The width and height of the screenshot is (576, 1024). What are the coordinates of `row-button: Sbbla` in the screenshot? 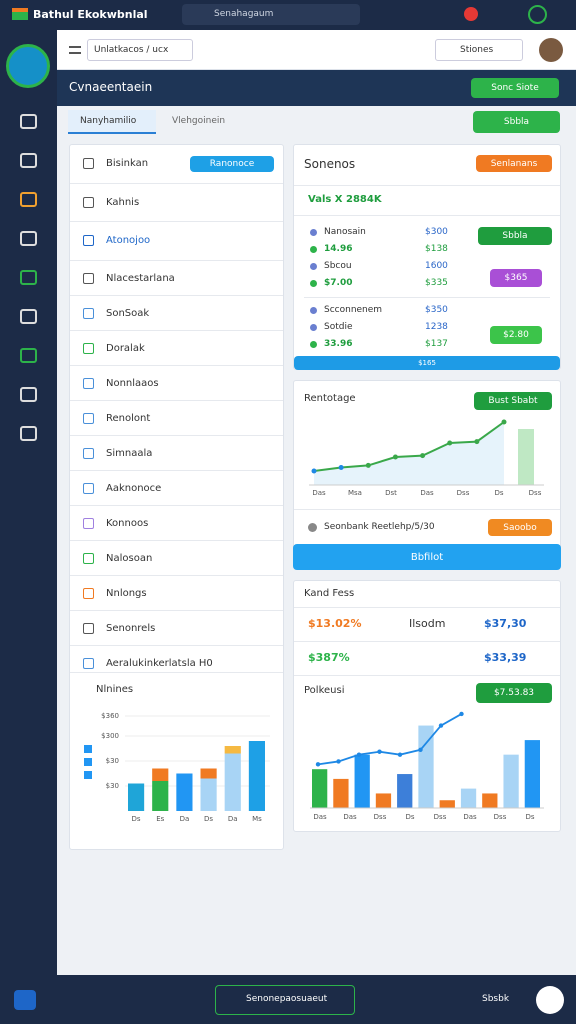 It's located at (515, 236).